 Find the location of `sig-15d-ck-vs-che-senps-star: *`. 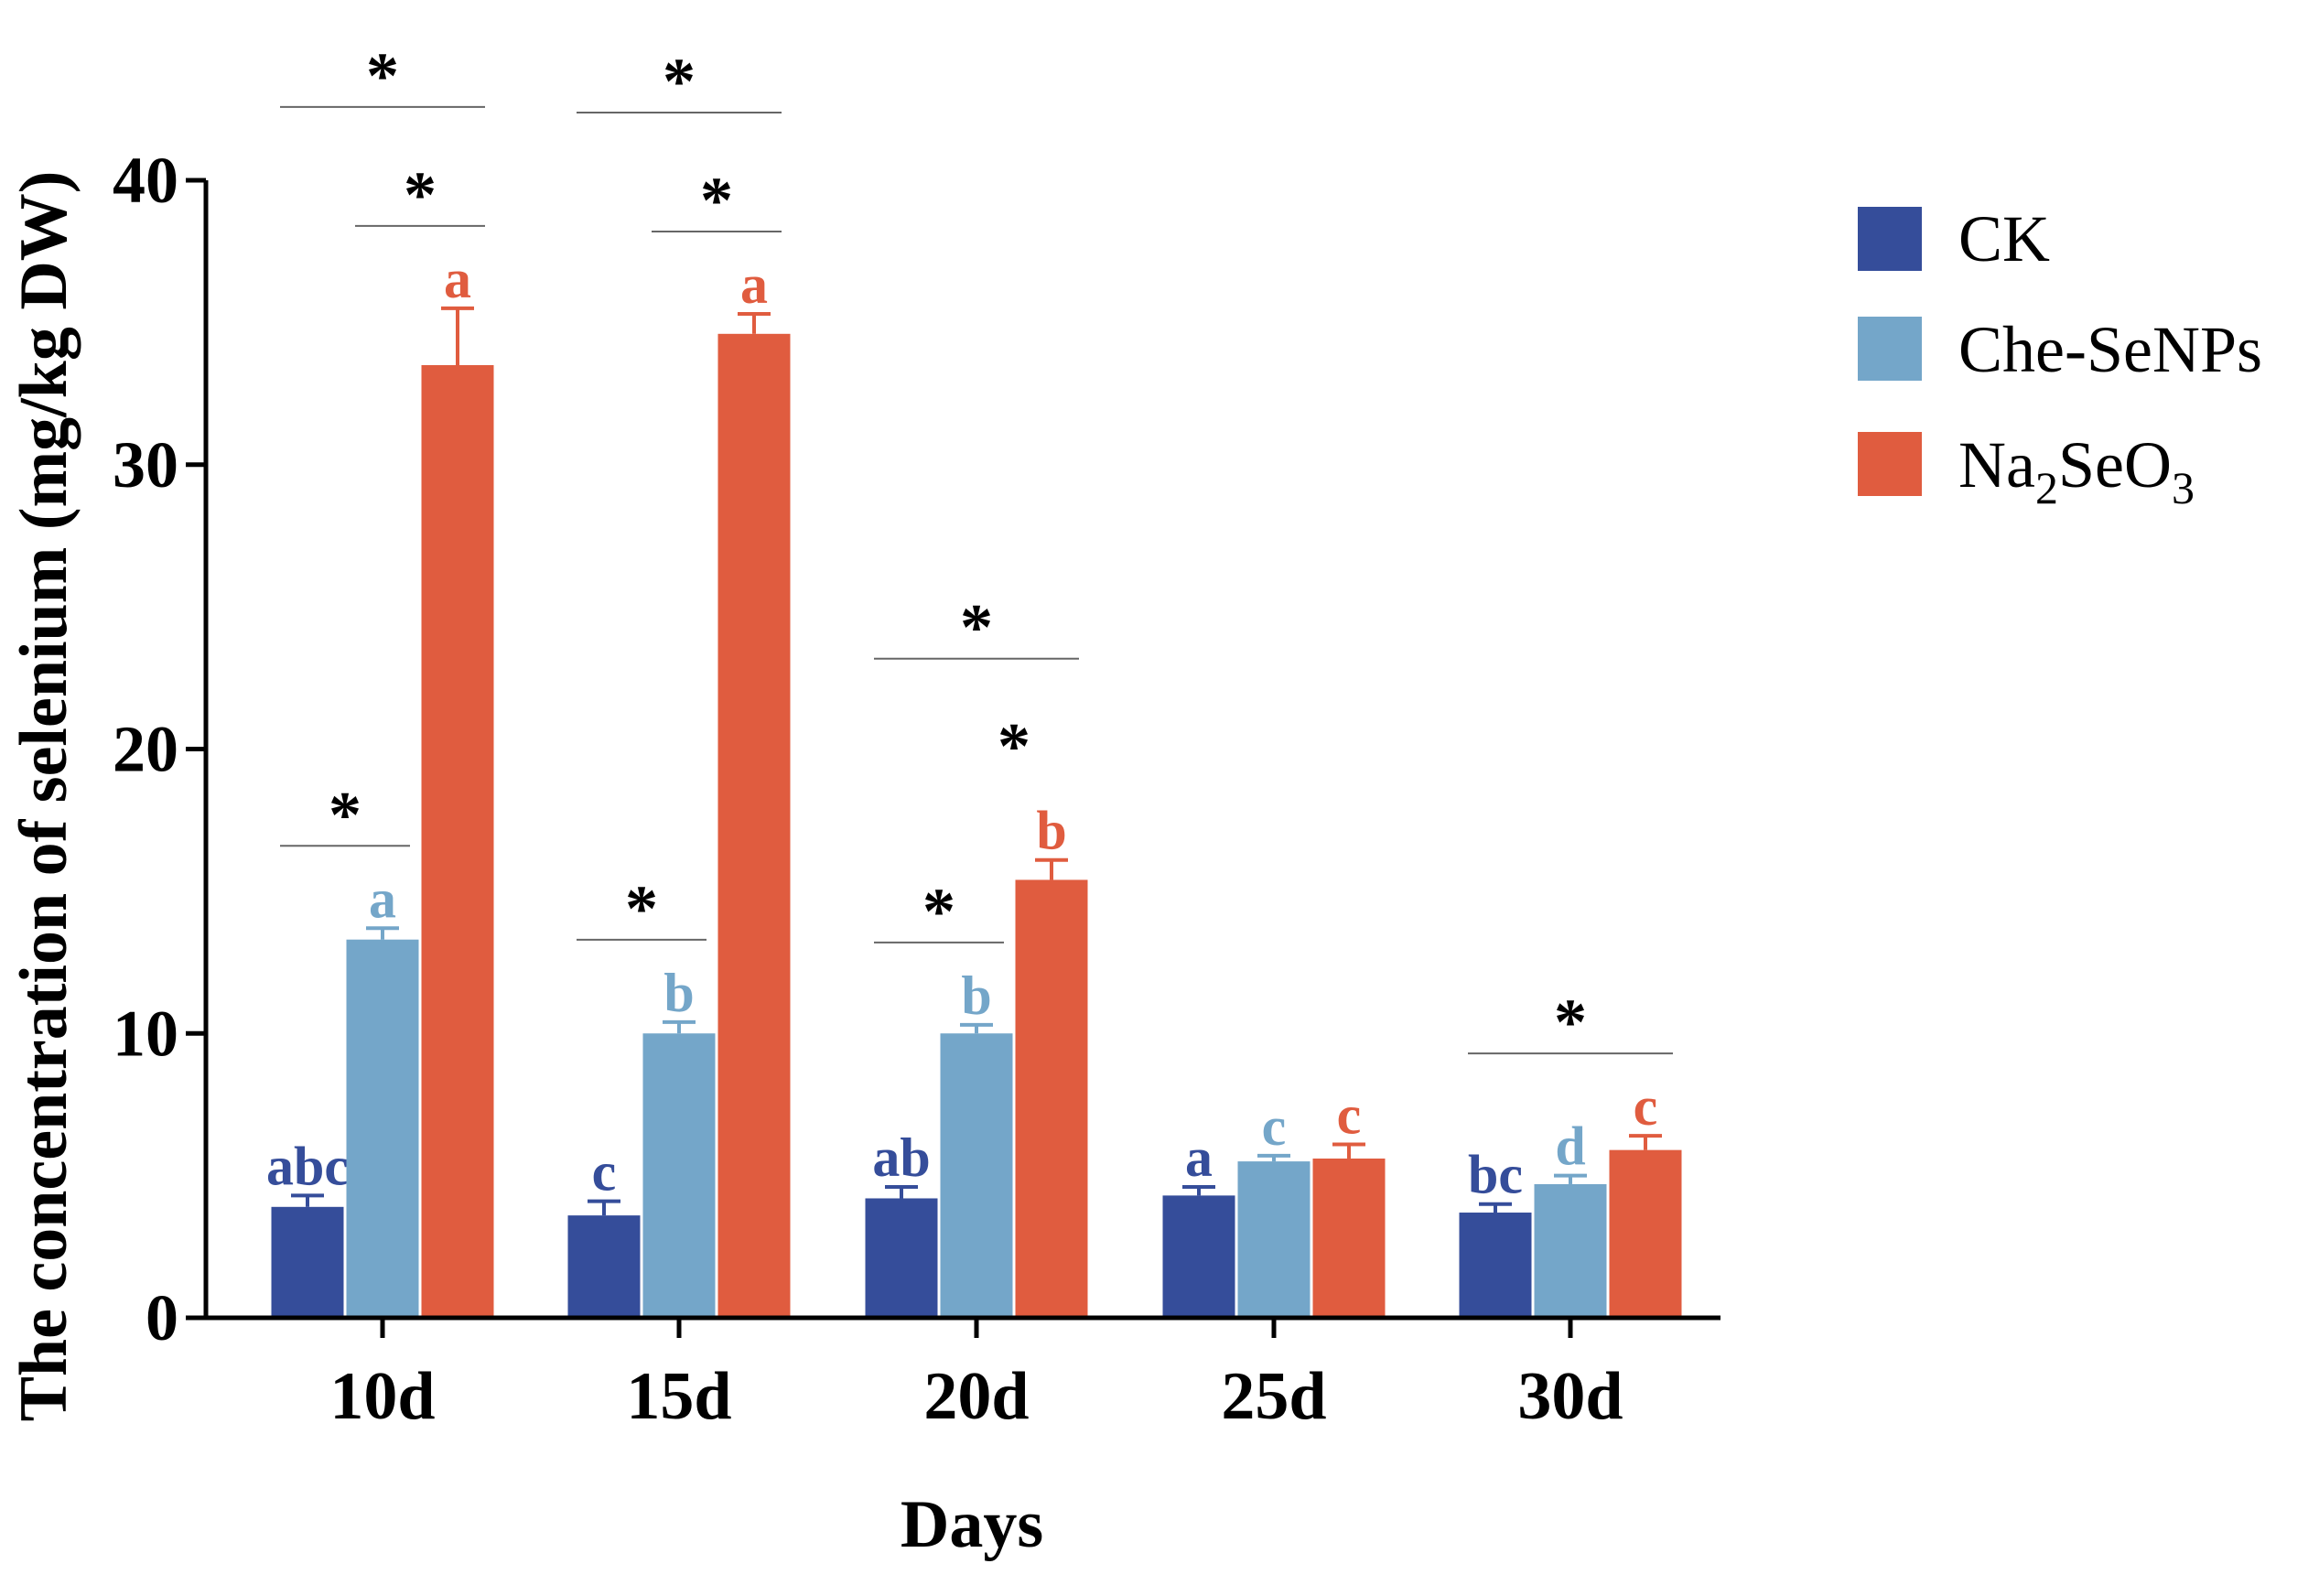

sig-15d-ck-vs-che-senps-star: * is located at coordinates (642, 908).